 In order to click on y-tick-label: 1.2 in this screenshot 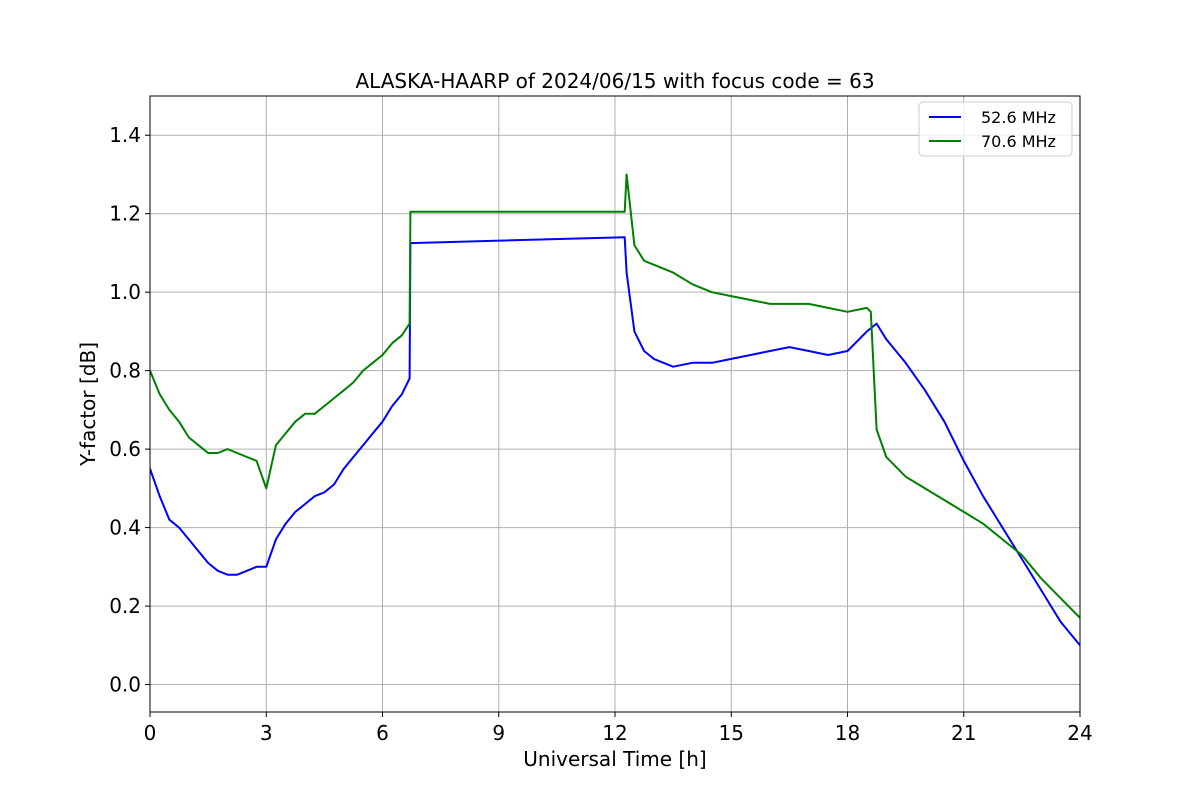, I will do `click(125, 214)`.